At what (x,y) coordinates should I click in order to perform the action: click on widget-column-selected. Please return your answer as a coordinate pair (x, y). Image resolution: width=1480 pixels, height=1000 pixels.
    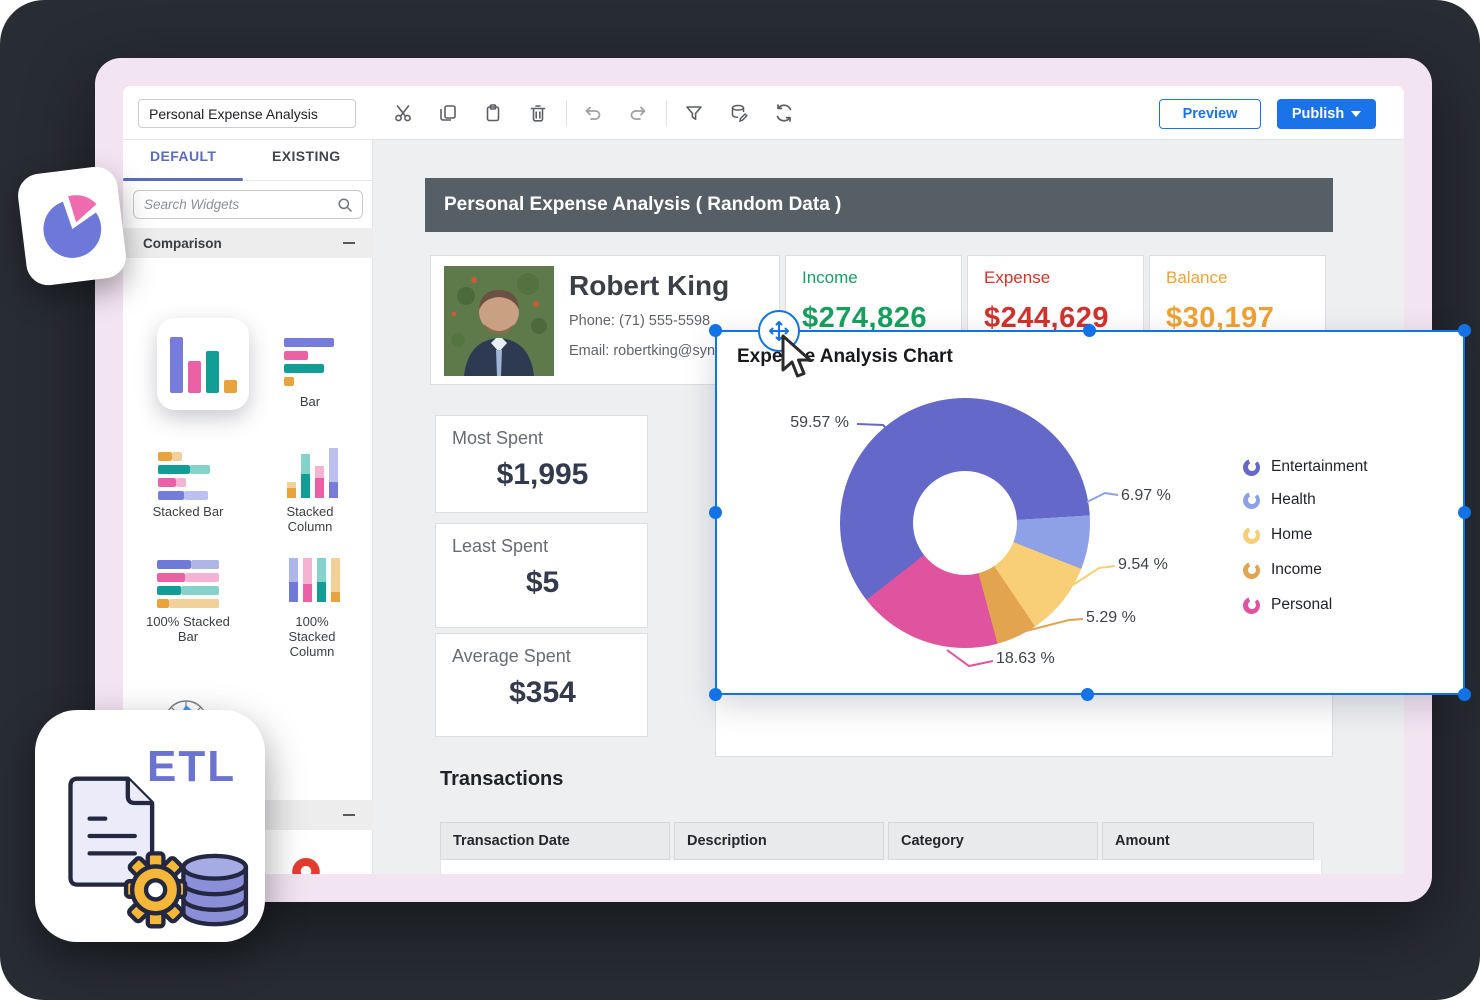
    Looking at the image, I should click on (203, 364).